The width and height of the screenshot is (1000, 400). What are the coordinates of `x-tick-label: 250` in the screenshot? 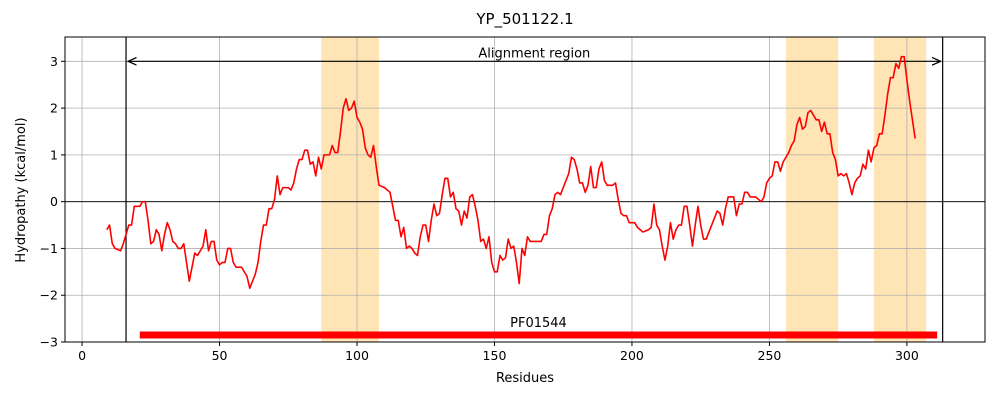 It's located at (770, 355).